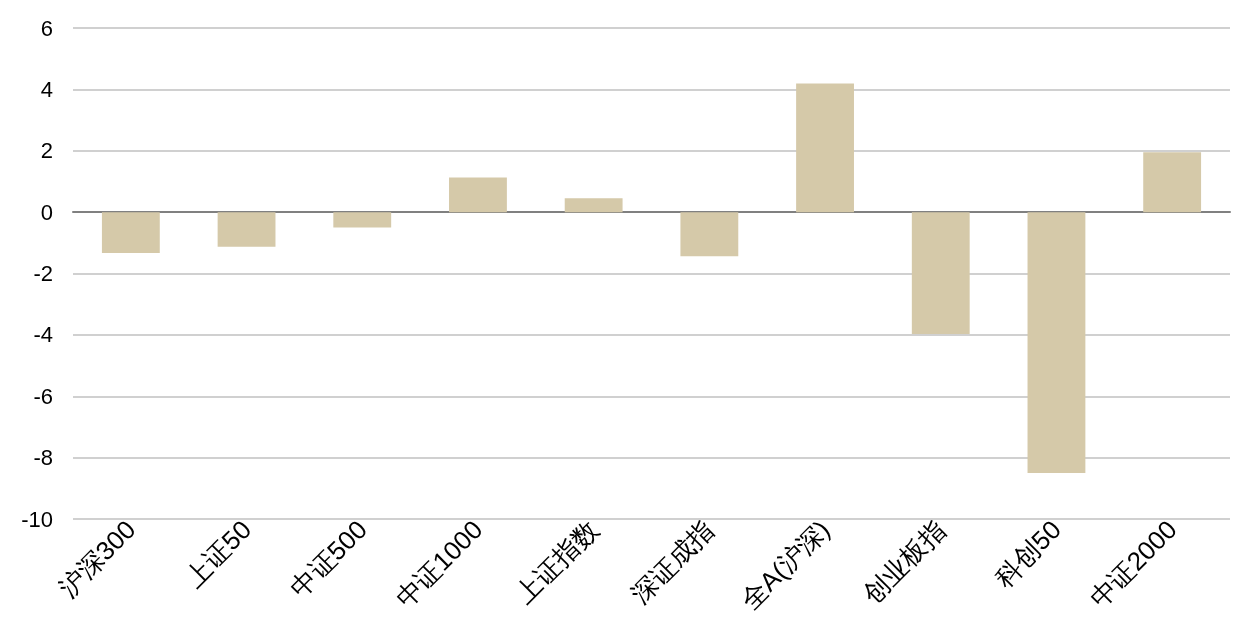 The image size is (1250, 624). Describe the element at coordinates (218, 553) in the screenshot. I see `x-tick-label: 上证50` at that location.